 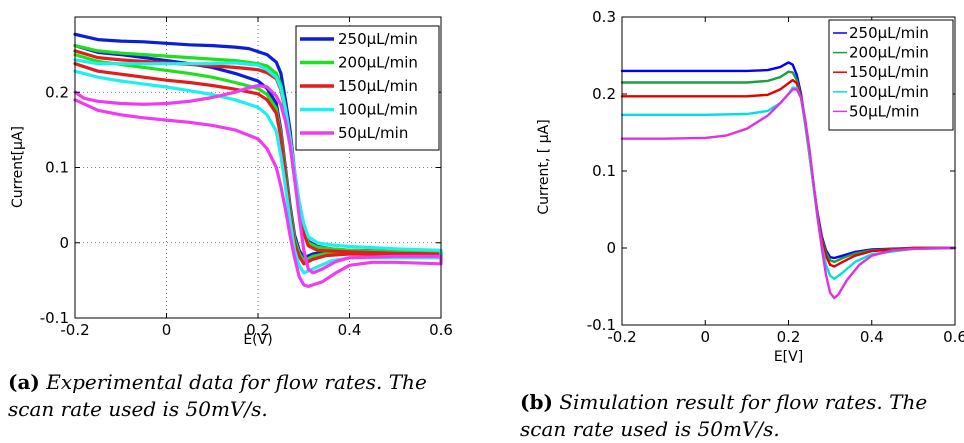 I want to click on a-y-axis-label: Current[µA], so click(x=18, y=167).